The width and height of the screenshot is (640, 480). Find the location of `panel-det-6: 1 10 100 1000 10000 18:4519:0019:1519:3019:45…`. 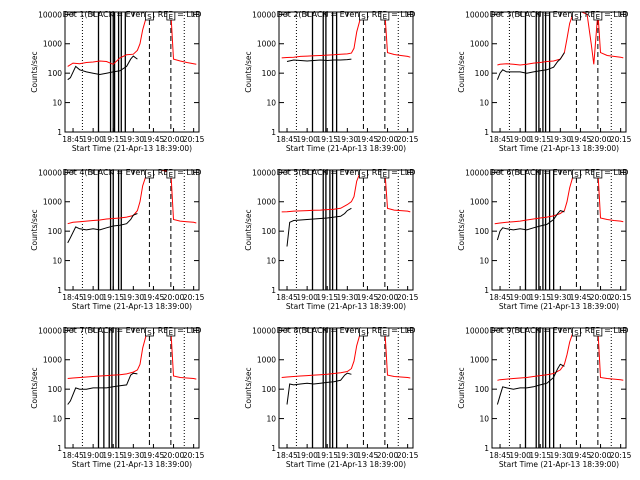

panel-det-6: 1 10 100 1000 10000 18:4519:0019:1519:3019:45… is located at coordinates (544, 239).